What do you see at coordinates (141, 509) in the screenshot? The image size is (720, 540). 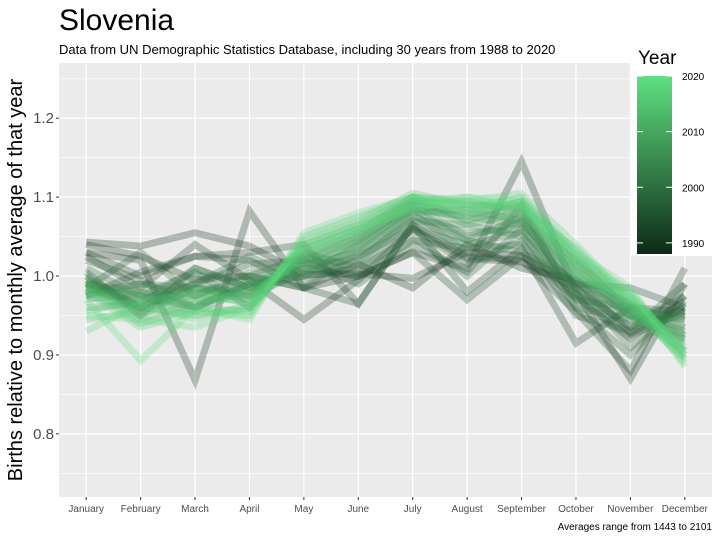 I see `x-tick-label: February` at bounding box center [141, 509].